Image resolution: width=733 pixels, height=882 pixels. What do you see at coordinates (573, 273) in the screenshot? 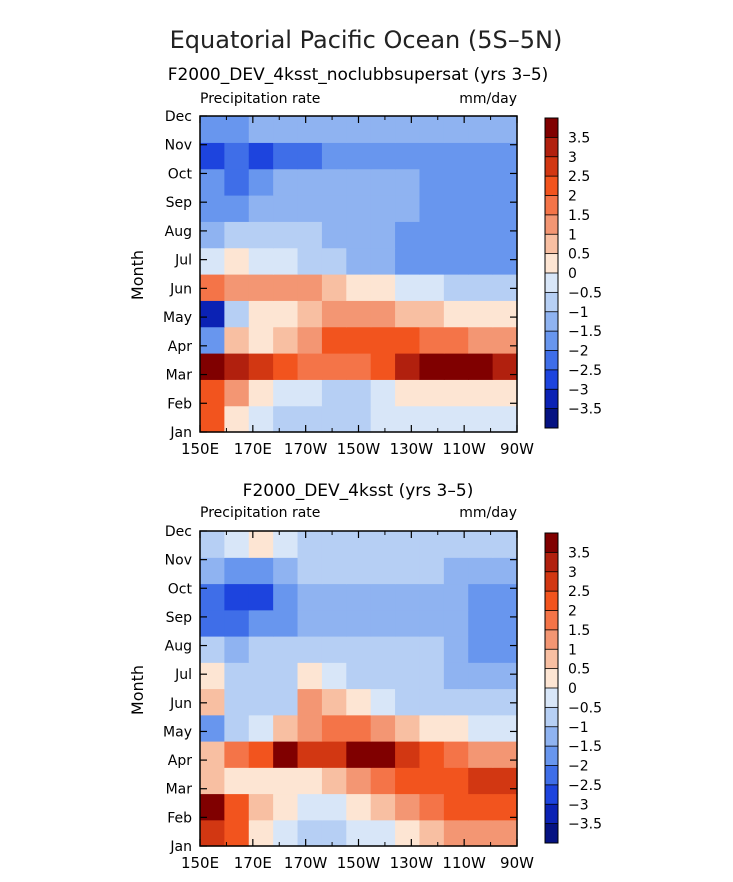
I see `panel-1-colorbar: 3.5 3 2.5 2 1.5 1 0.5 0 −0.5 −1 −1.5 −2 −2.5 −3 −3.5` at bounding box center [573, 273].